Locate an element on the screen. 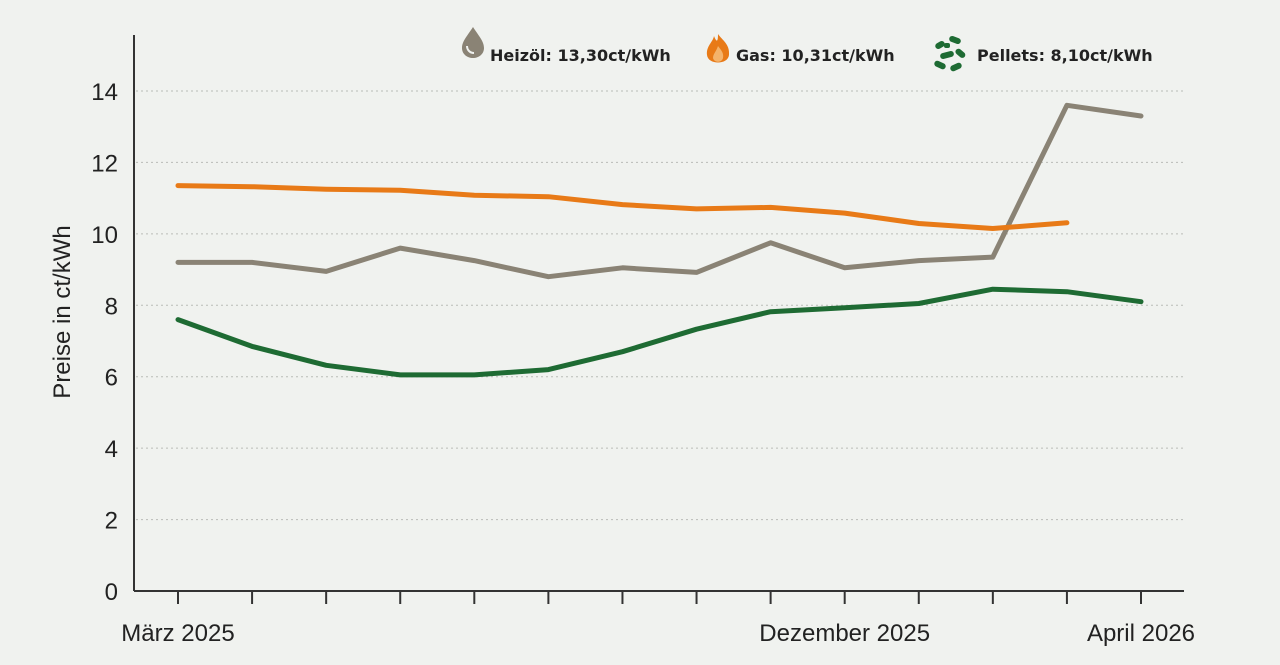 The image size is (1280, 665). x-tick-label: März 2025 is located at coordinates (177, 633).